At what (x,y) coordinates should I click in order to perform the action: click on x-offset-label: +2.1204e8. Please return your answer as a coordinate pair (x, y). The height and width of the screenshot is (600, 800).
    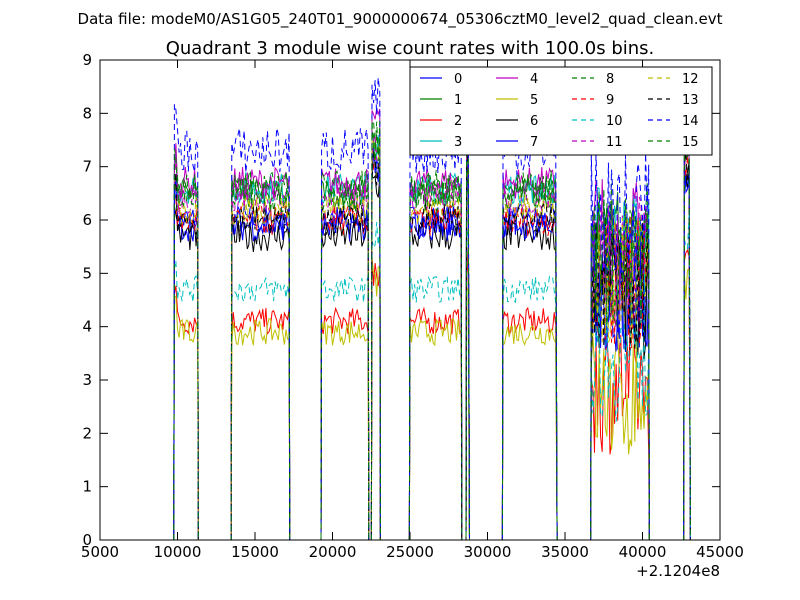
    Looking at the image, I should click on (678, 571).